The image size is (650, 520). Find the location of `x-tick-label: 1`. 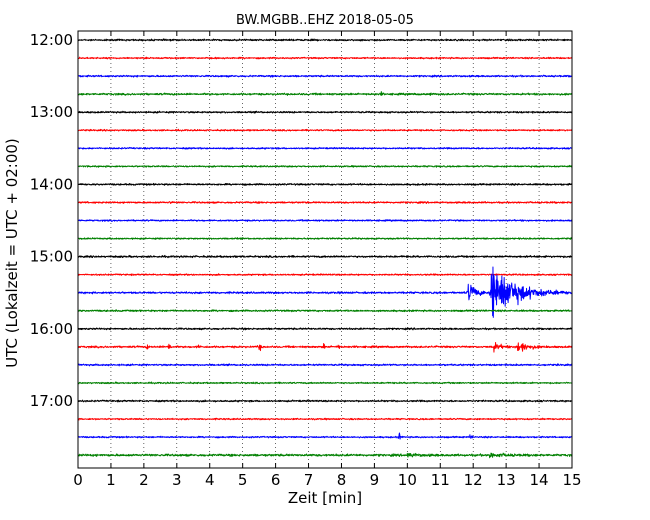

x-tick-label: 1 is located at coordinates (111, 480).